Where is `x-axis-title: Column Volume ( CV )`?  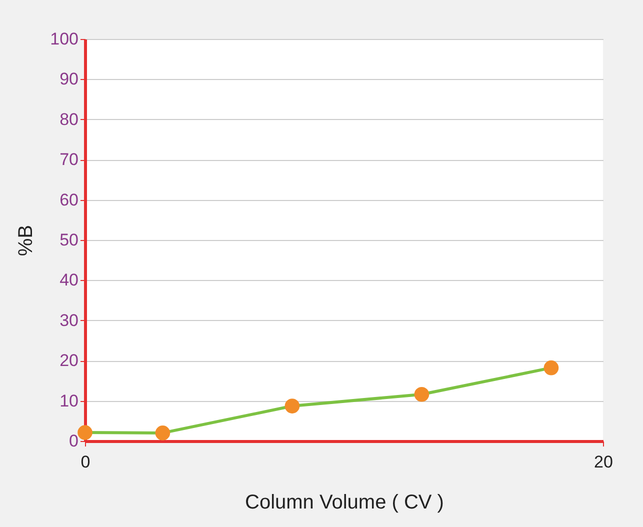 x-axis-title: Column Volume ( CV ) is located at coordinates (344, 503).